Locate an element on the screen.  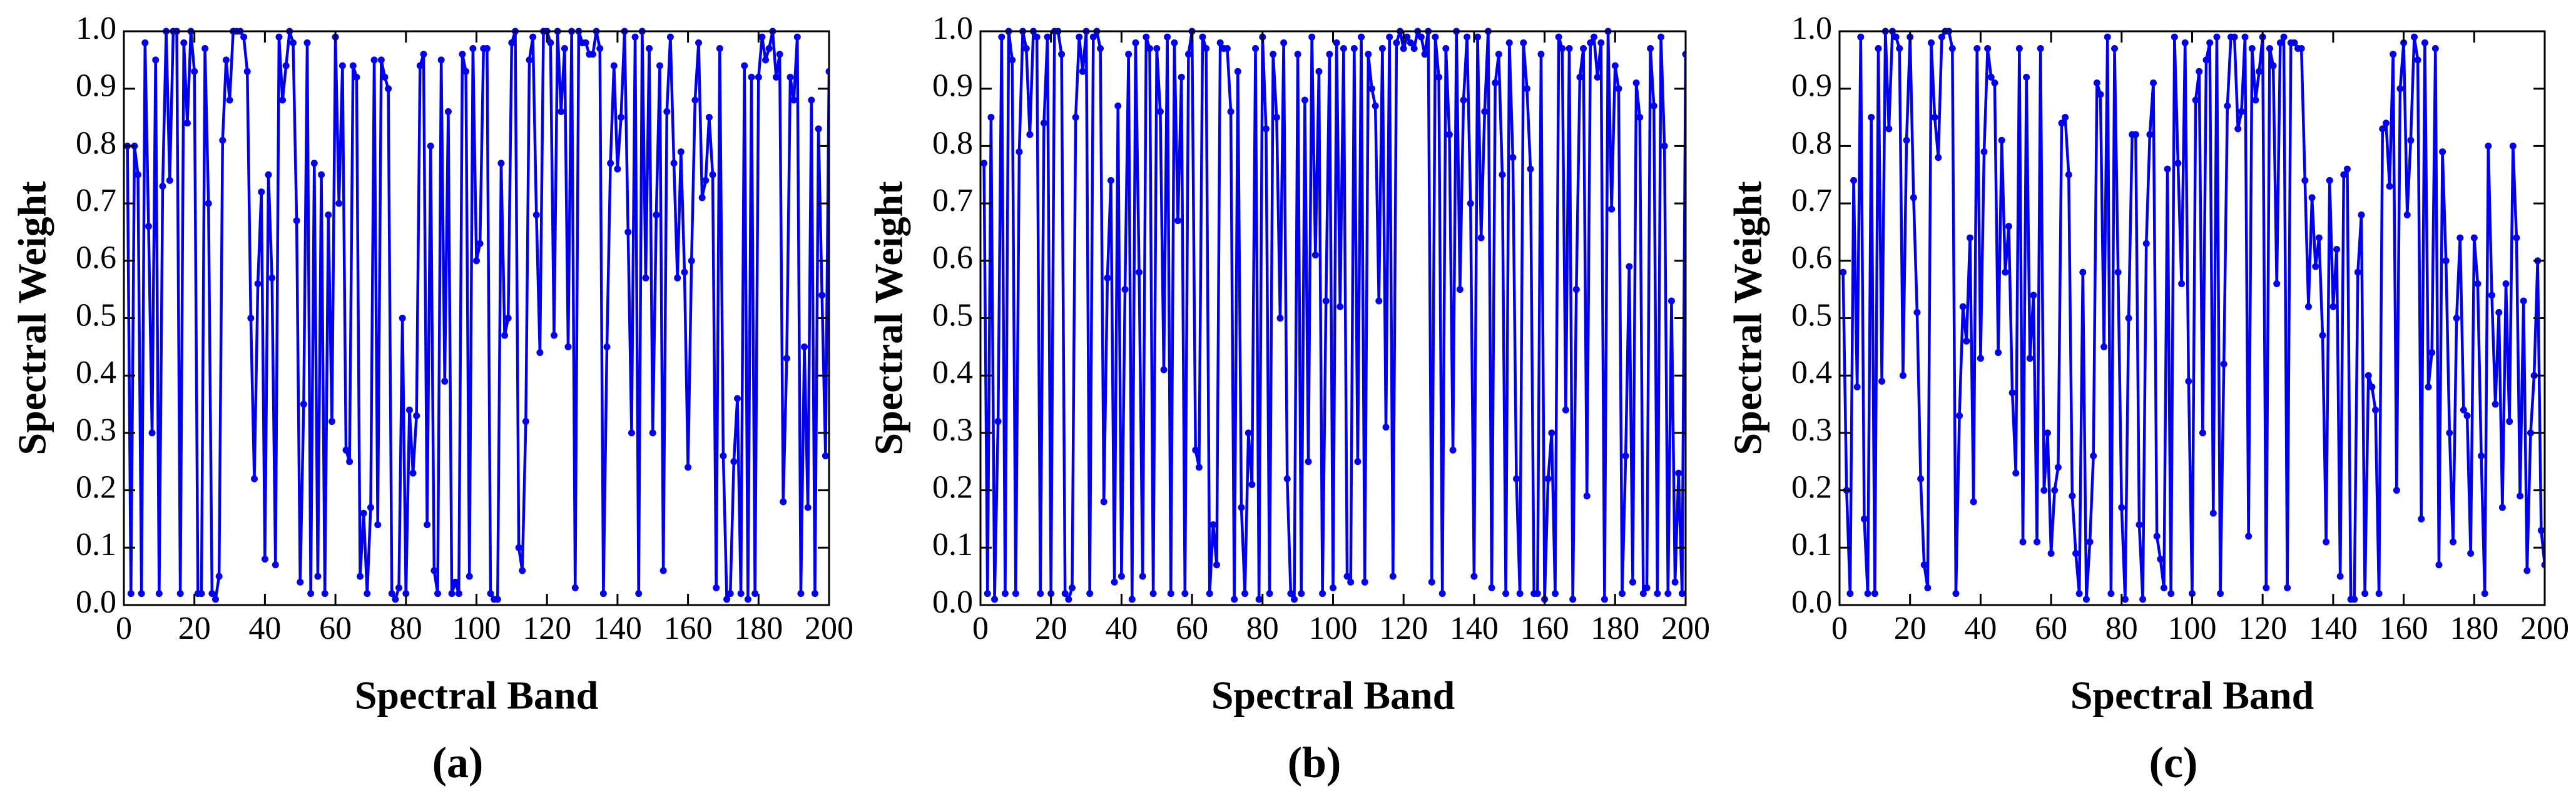
x-tick-label: 160 is located at coordinates (2404, 628).